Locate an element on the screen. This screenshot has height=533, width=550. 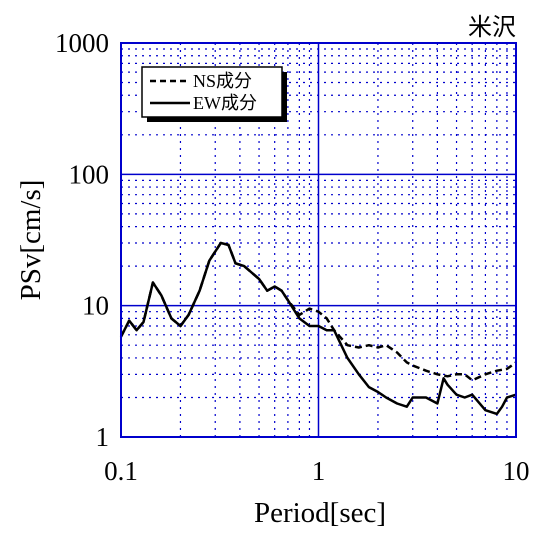
legend-label-ew: EW成分 is located at coordinates (225, 103).